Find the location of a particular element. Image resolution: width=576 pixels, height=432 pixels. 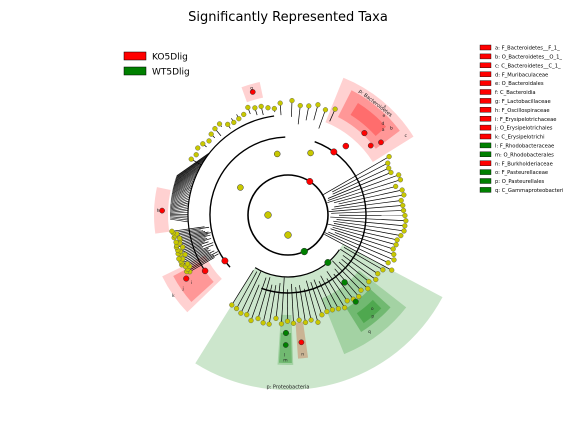

node-i is located at coordinates (186, 278).